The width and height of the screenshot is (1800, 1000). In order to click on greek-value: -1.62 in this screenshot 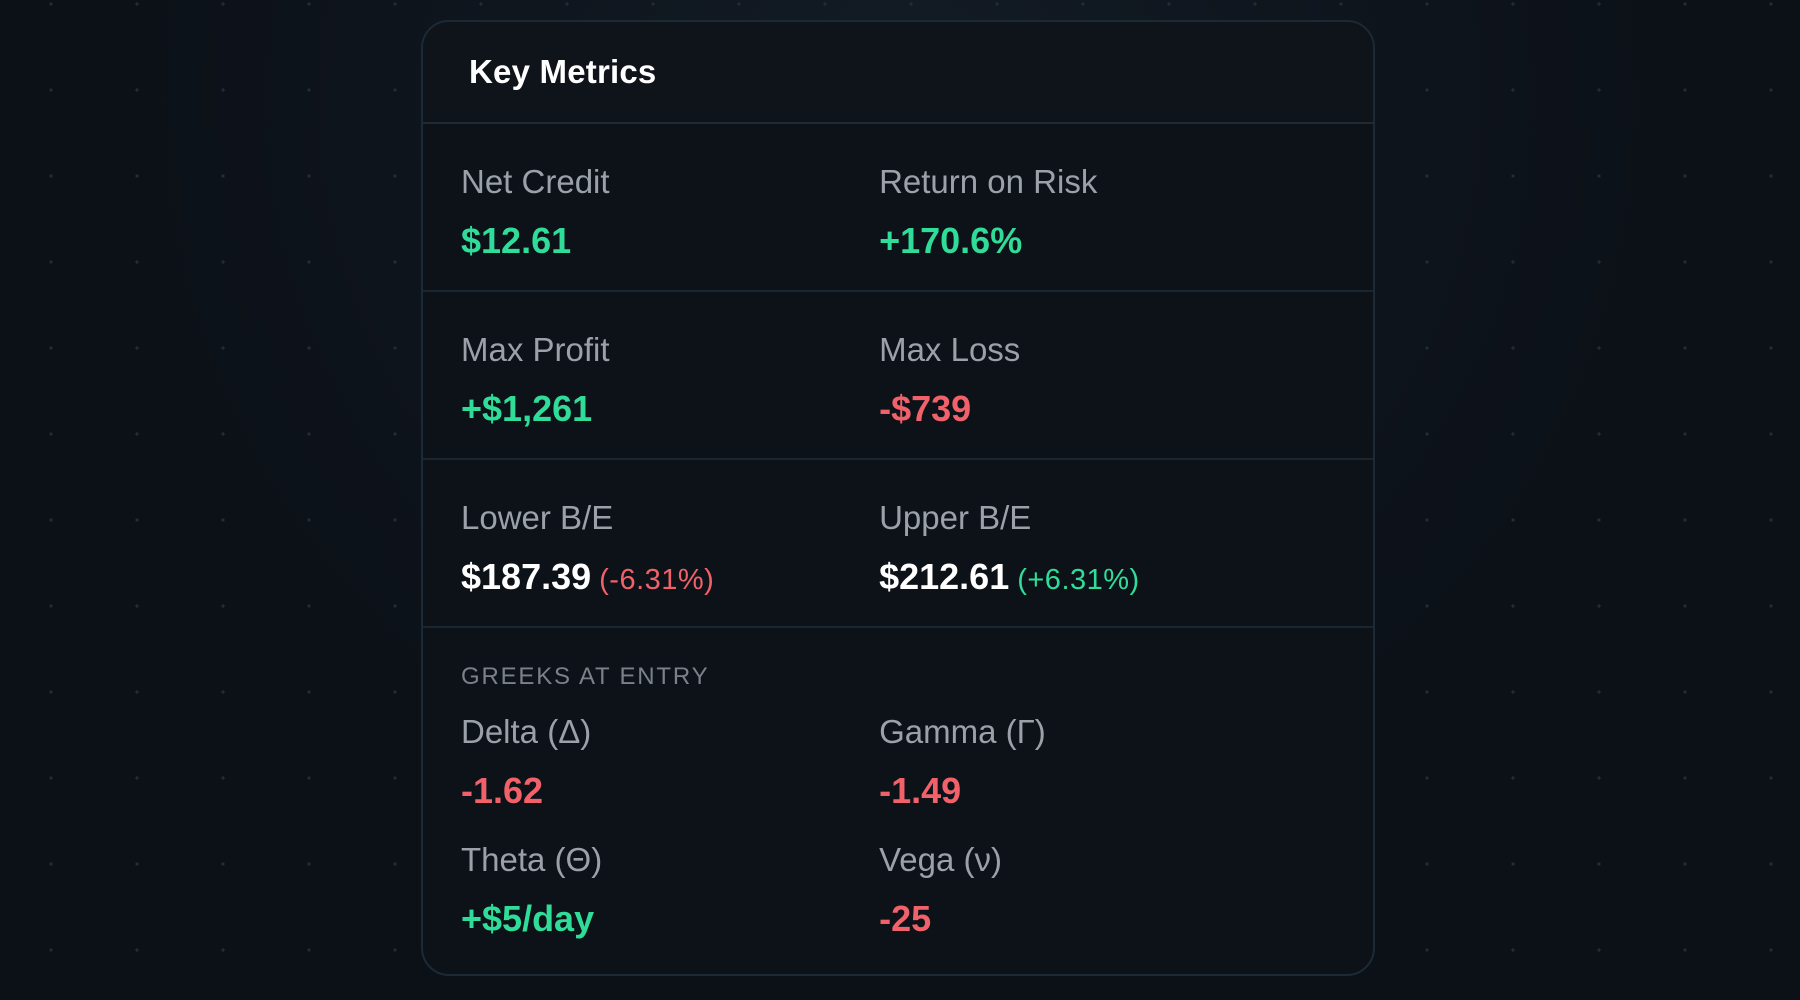, I will do `click(502, 790)`.